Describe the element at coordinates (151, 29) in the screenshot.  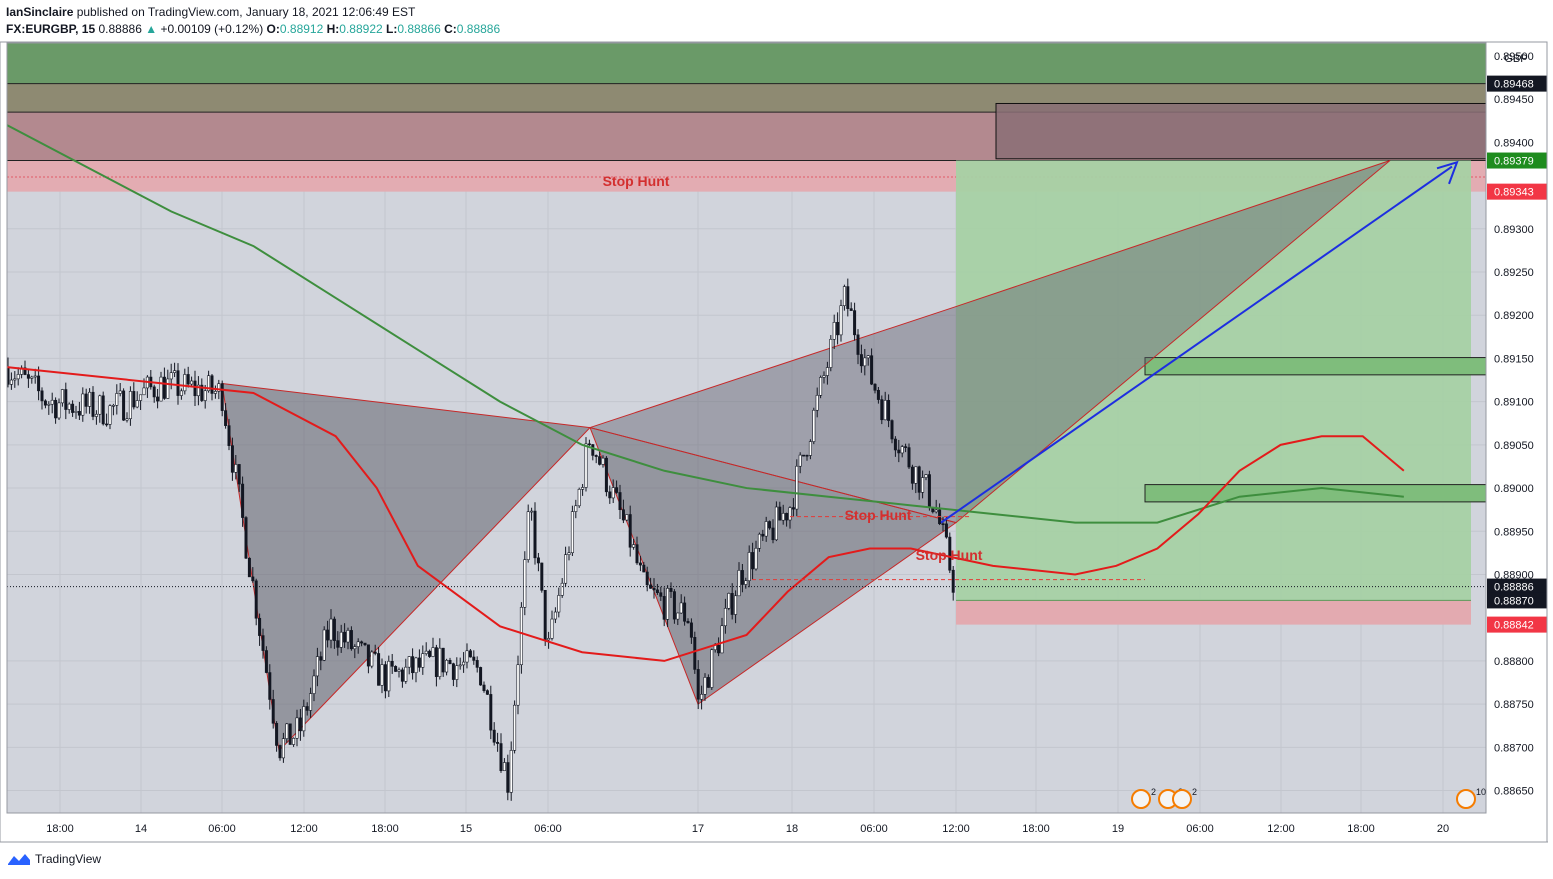
I see `up-arrow-icon: ▲` at that location.